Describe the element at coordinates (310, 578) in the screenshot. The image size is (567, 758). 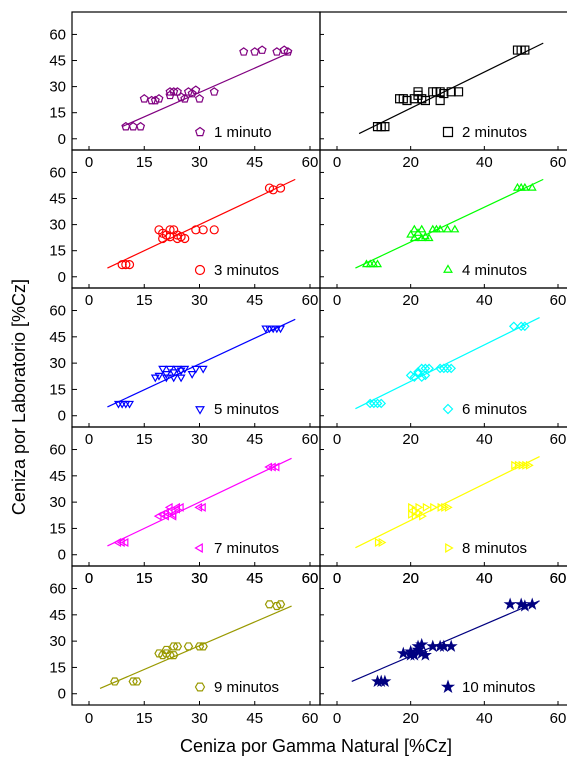
I see `x-tick-label-top: 60` at that location.